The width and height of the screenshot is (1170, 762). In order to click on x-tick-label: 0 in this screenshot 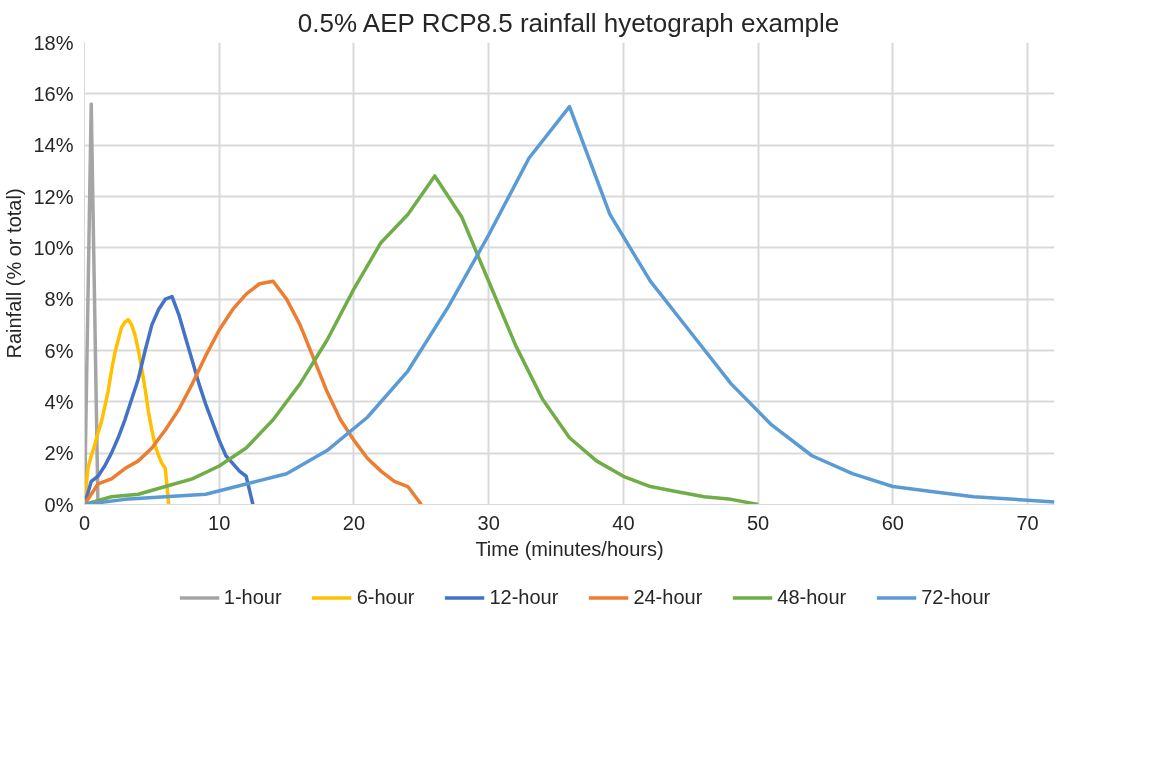, I will do `click(84, 522)`.